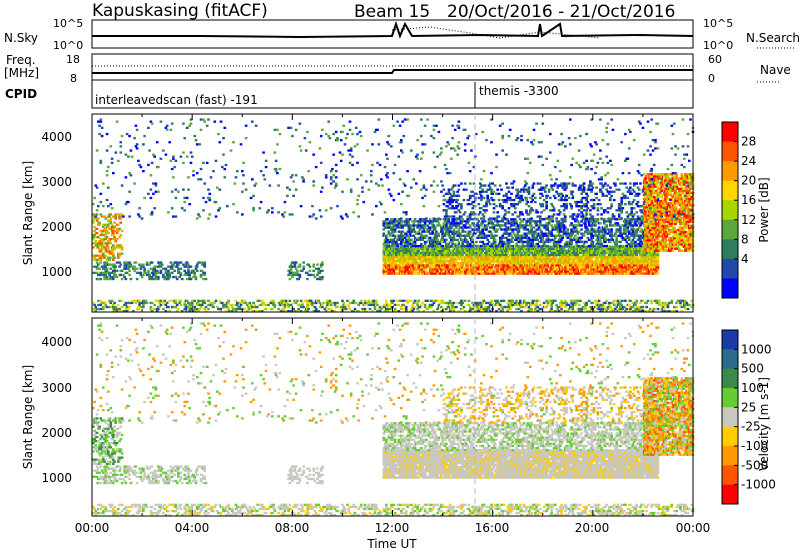 The width and height of the screenshot is (800, 554). What do you see at coordinates (180, 11) in the screenshot?
I see `station-title: Kapuskasing (fitACF)` at bounding box center [180, 11].